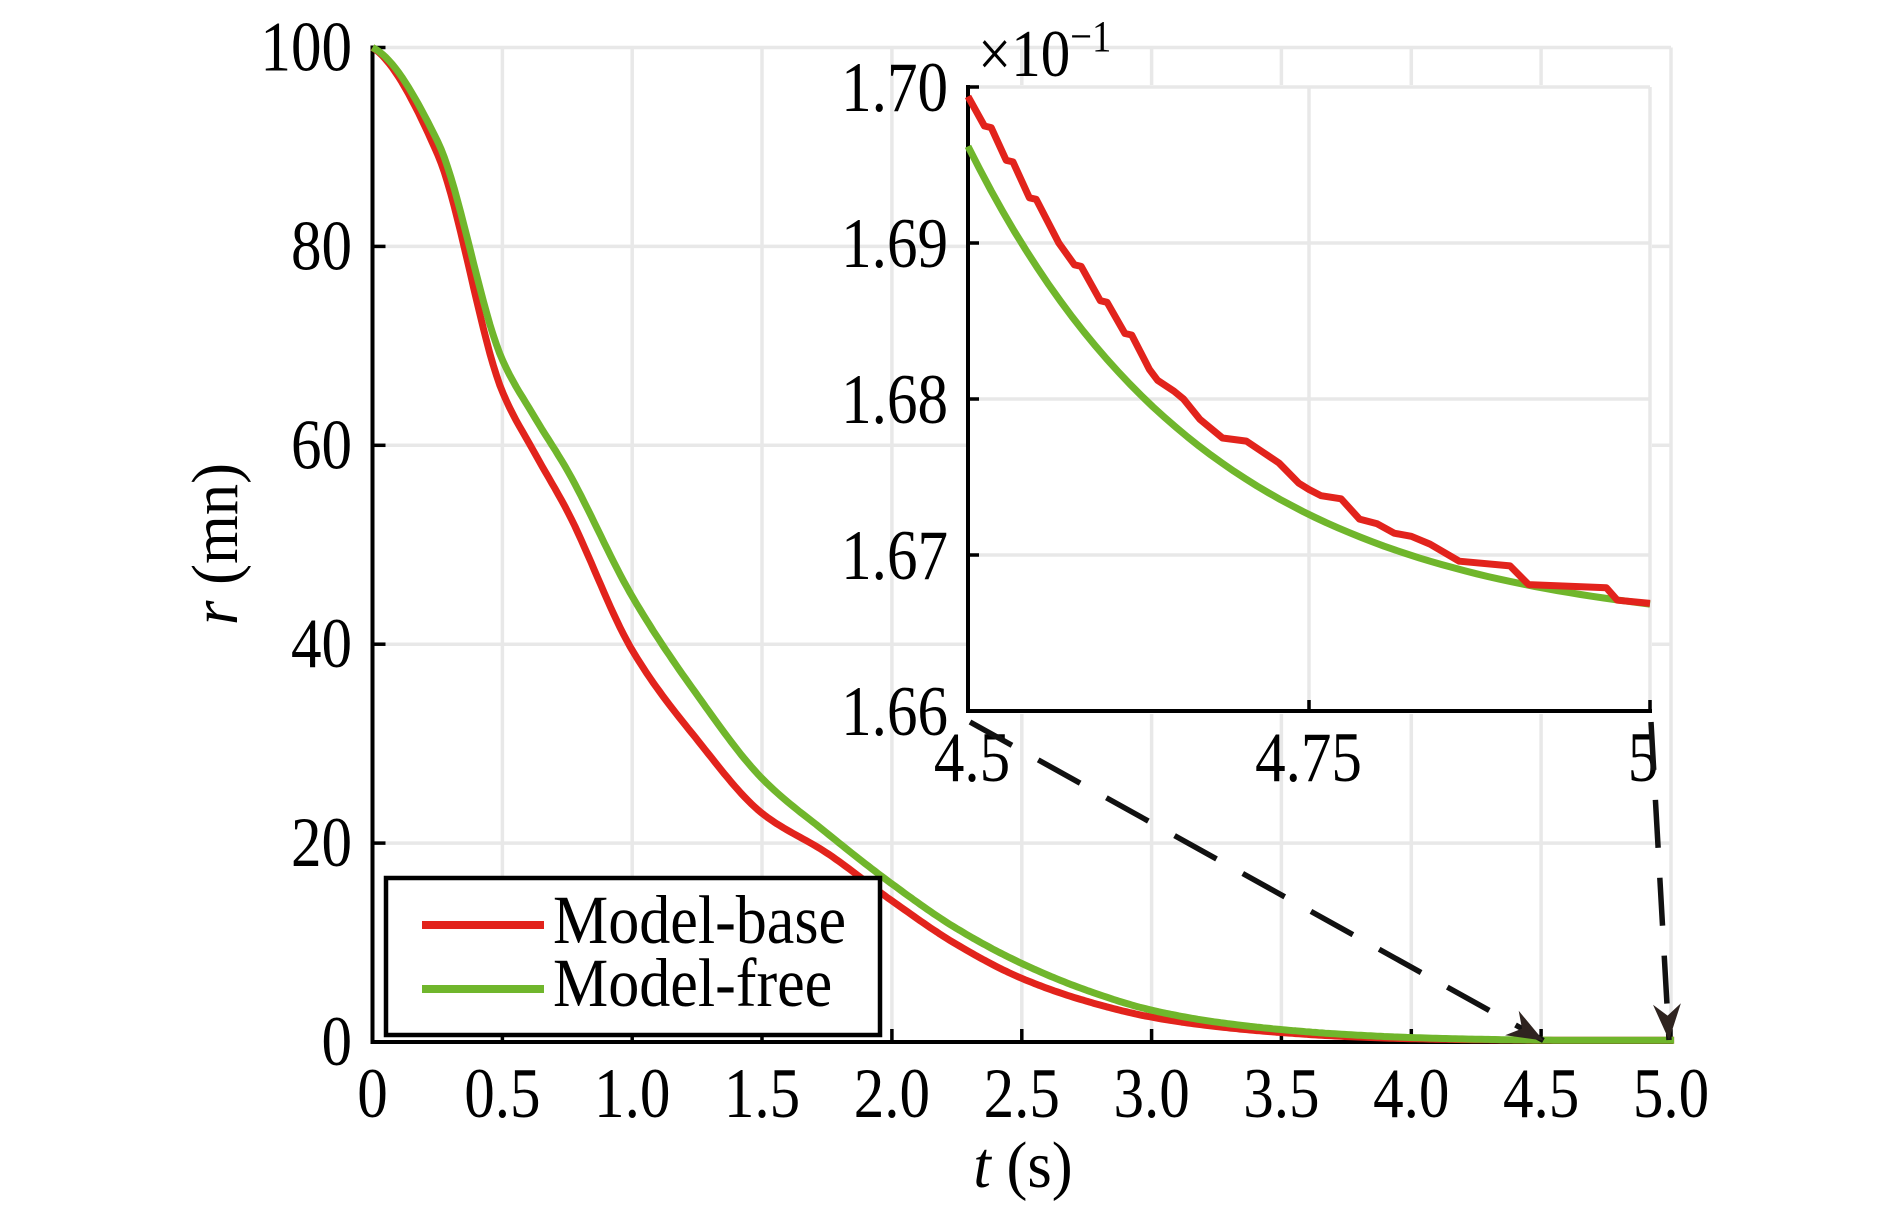 The image size is (1890, 1205). What do you see at coordinates (321, 843) in the screenshot?
I see `svg-text: 20` at bounding box center [321, 843].